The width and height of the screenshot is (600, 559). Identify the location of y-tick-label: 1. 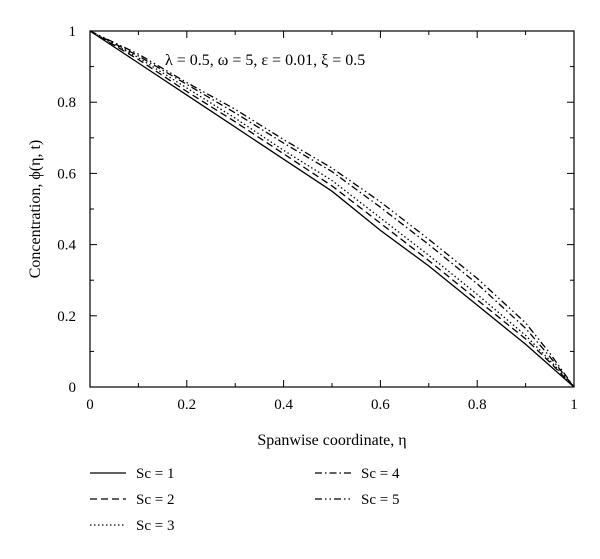
(73, 32).